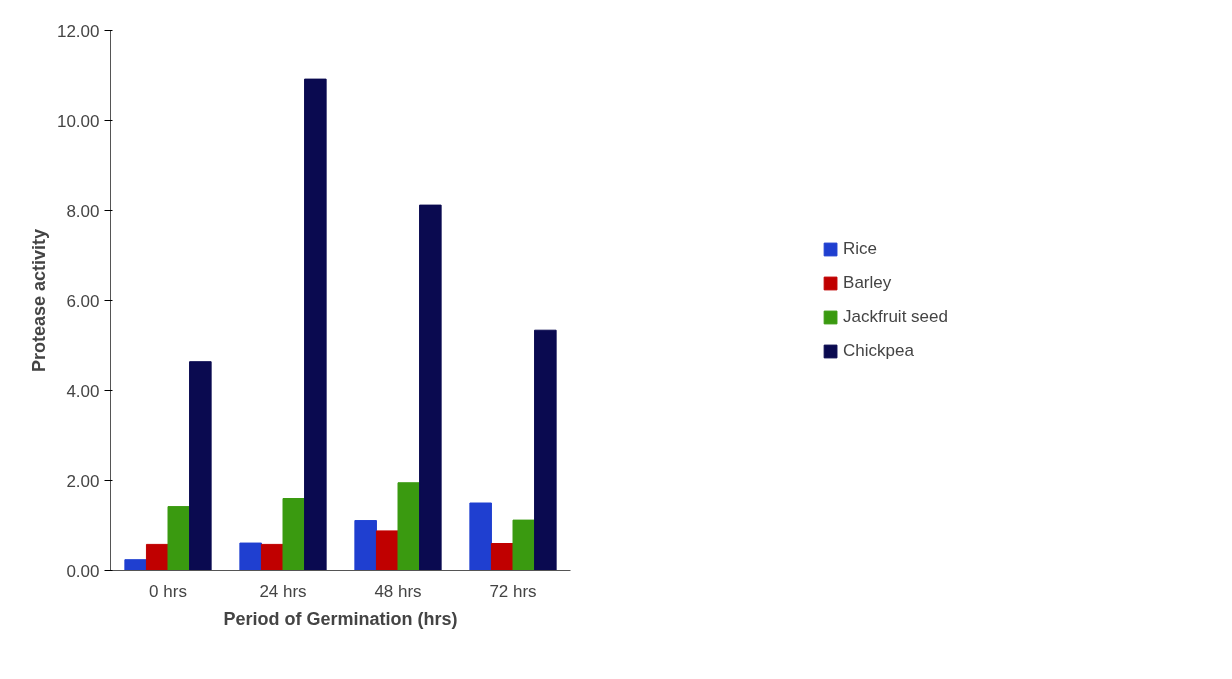 This screenshot has height=679, width=1232. I want to click on x-tick-label: 48 hrs, so click(398, 591).